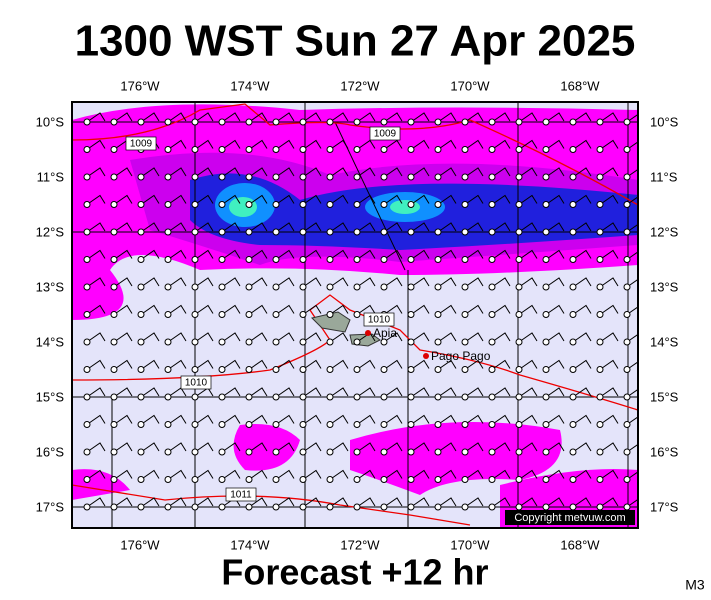 The image size is (711, 600). Describe the element at coordinates (664, 506) in the screenshot. I see `lat-label: 17°S` at that location.